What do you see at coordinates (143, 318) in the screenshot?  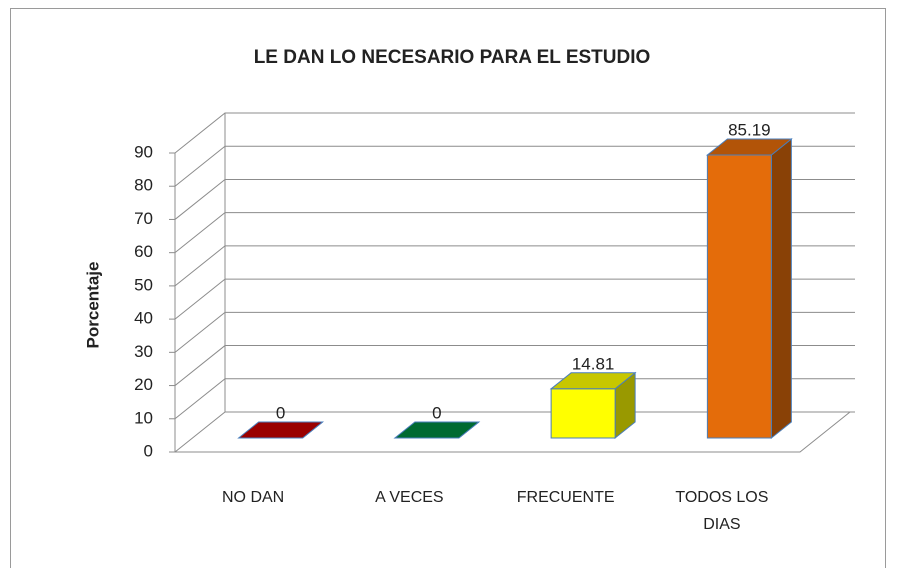 I see `y-tick-label: 40` at bounding box center [143, 318].